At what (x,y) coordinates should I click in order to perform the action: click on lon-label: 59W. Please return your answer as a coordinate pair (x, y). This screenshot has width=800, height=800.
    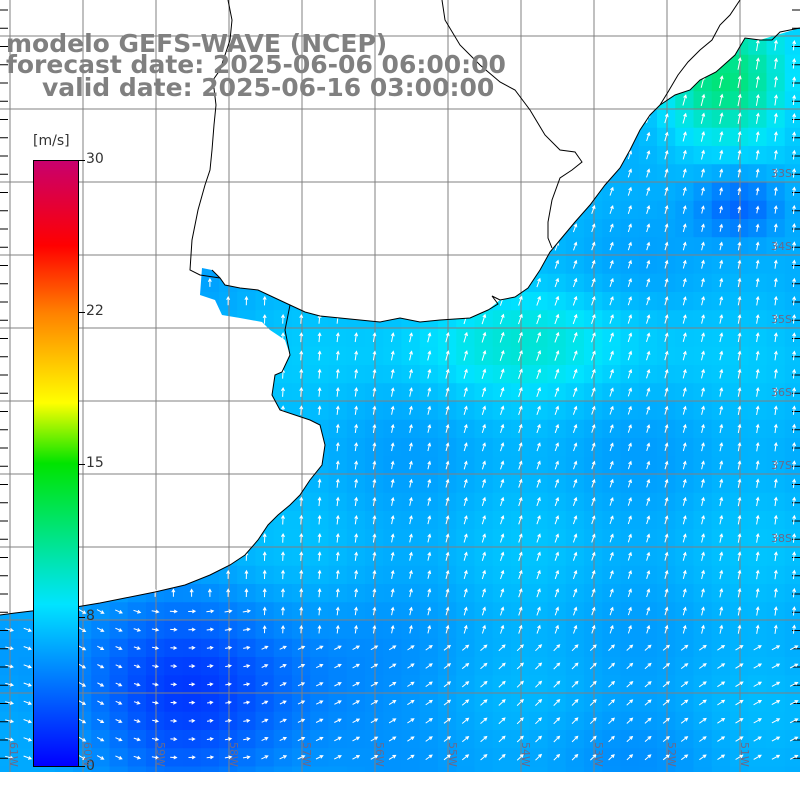
    Looking at the image, I should click on (160, 754).